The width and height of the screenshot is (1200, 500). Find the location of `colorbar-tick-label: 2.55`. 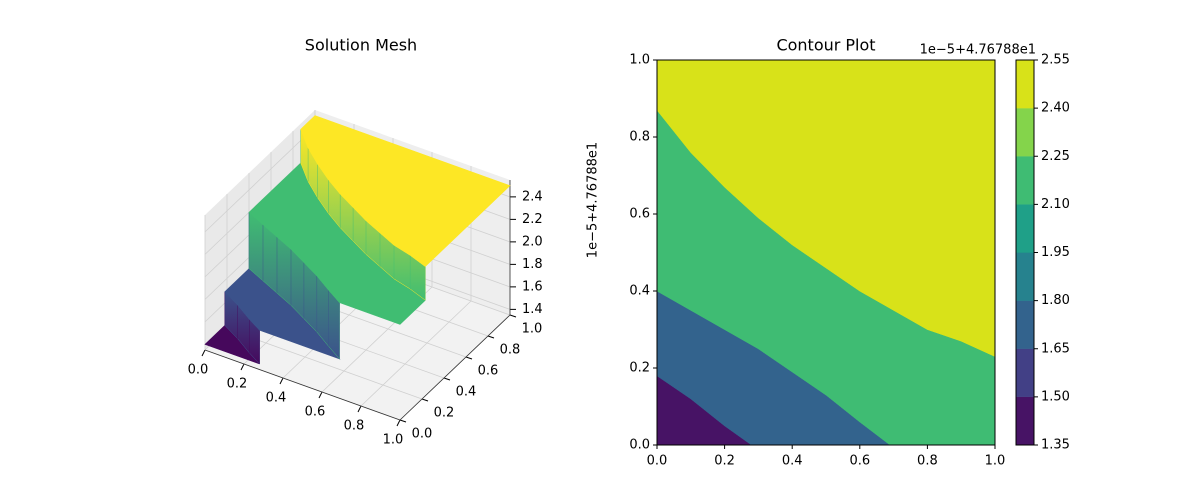

colorbar-tick-label: 2.55 is located at coordinates (1055, 60).